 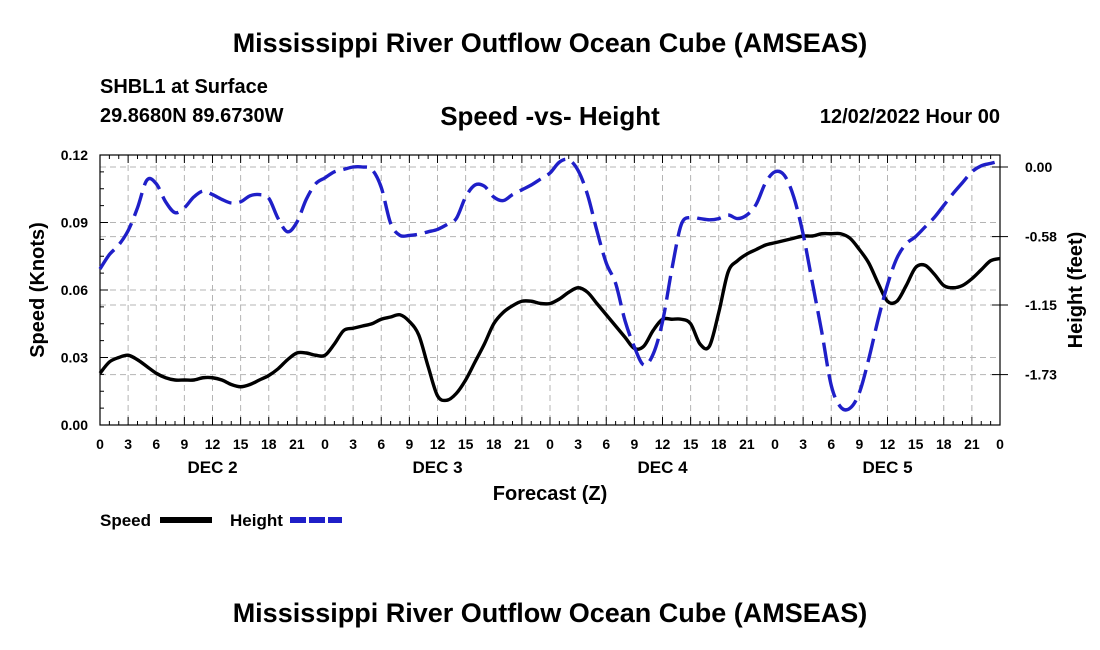 What do you see at coordinates (1041, 375) in the screenshot?
I see `y-tick-label-right: -1.73` at bounding box center [1041, 375].